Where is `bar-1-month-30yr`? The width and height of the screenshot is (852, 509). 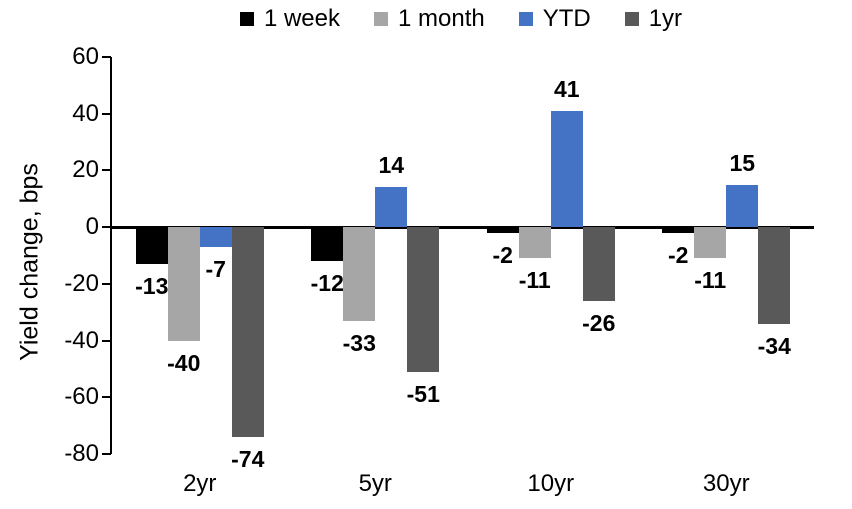 bar-1-month-30yr is located at coordinates (710, 243).